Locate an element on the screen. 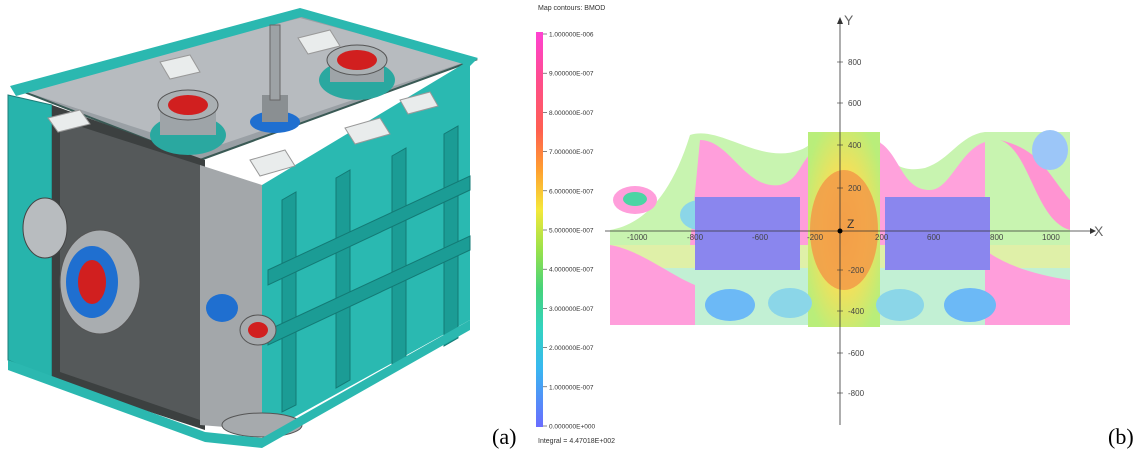 This screenshot has height=460, width=1146. y-axis-name: Y is located at coordinates (849, 20).